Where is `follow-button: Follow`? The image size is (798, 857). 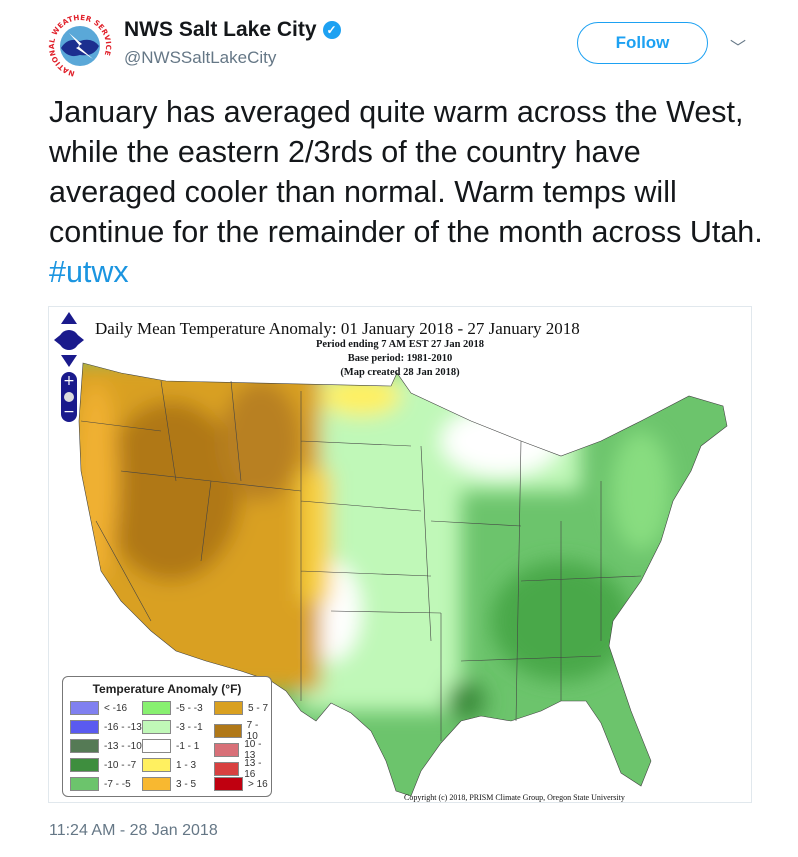 follow-button: Follow is located at coordinates (642, 43).